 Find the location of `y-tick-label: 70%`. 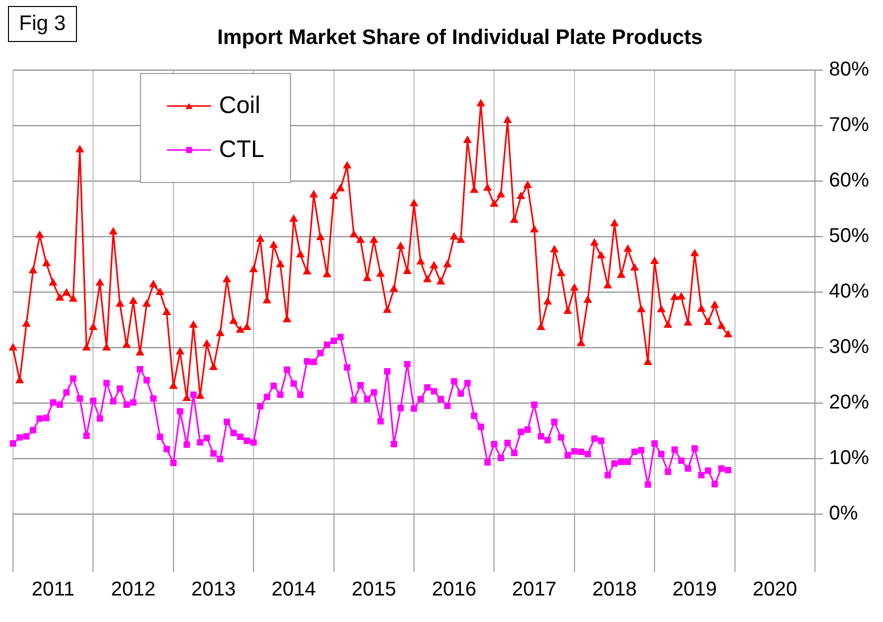

y-tick-label: 70% is located at coordinates (849, 125).